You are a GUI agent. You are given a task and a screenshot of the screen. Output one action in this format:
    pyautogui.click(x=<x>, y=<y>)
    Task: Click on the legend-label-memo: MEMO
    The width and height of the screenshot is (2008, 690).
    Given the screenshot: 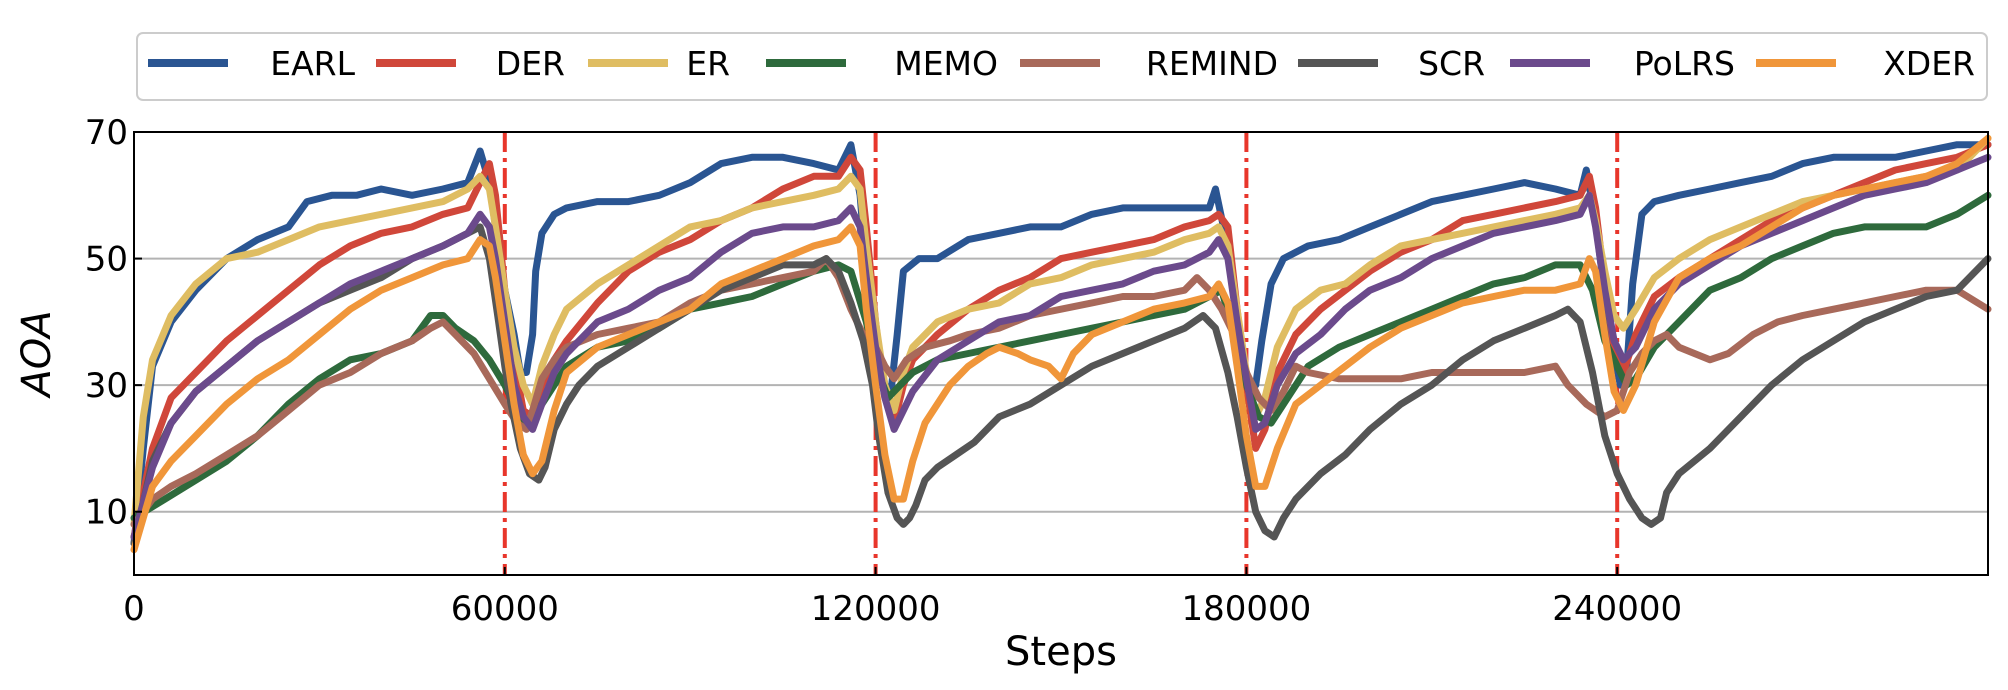 What is the action you would take?
    pyautogui.click(x=946, y=63)
    